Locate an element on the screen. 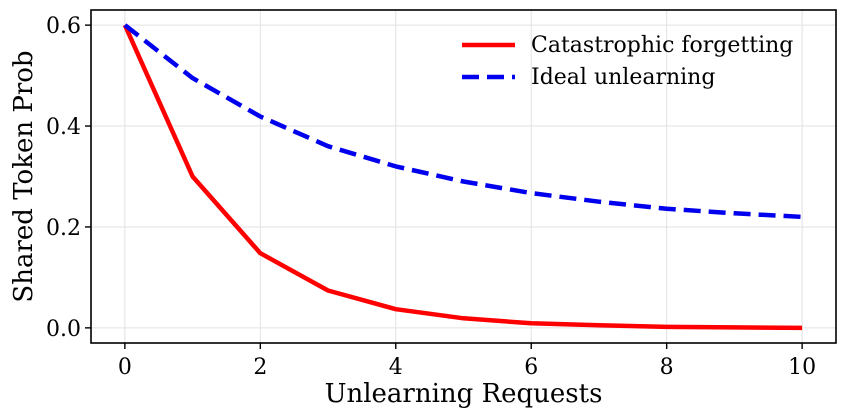 This screenshot has height=419, width=847. x-tick-label: 10 is located at coordinates (802, 367).